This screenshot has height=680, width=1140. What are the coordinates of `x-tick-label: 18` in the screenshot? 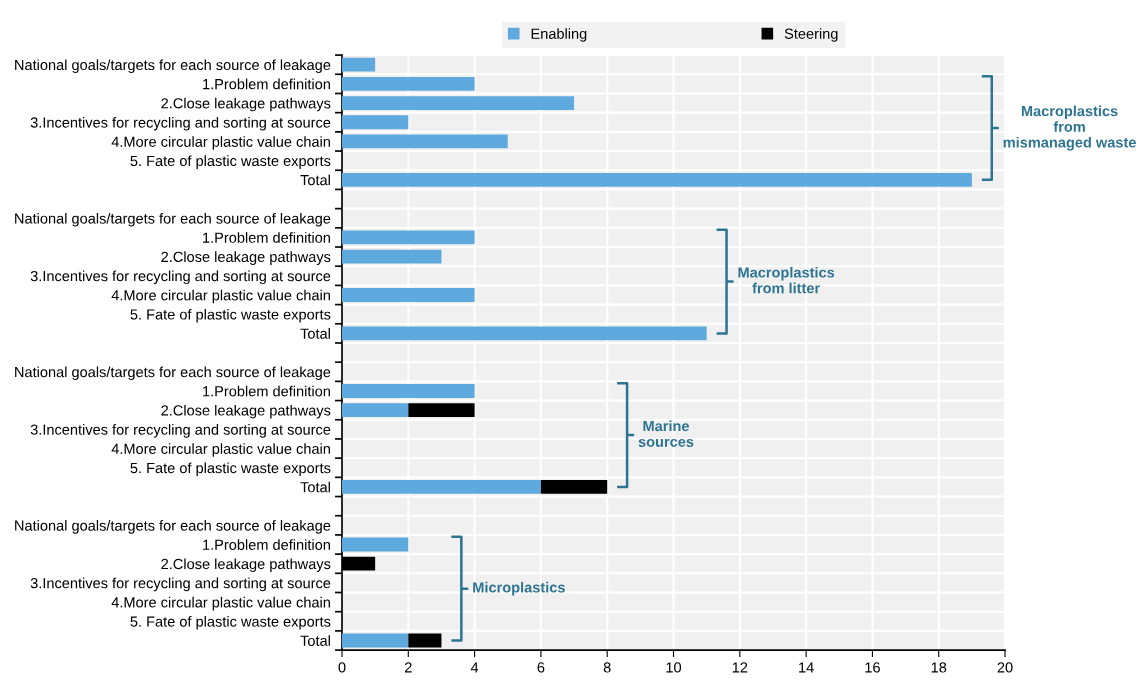 It's located at (939, 667).